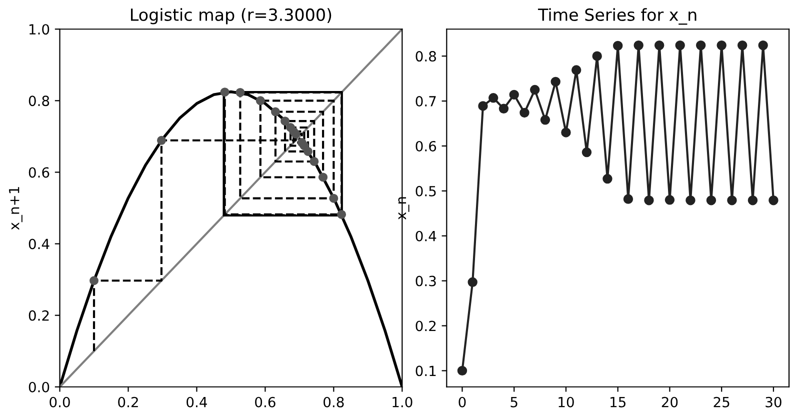 This screenshot has width=797, height=416. I want to click on y-tick-label: 0.0, so click(39, 387).